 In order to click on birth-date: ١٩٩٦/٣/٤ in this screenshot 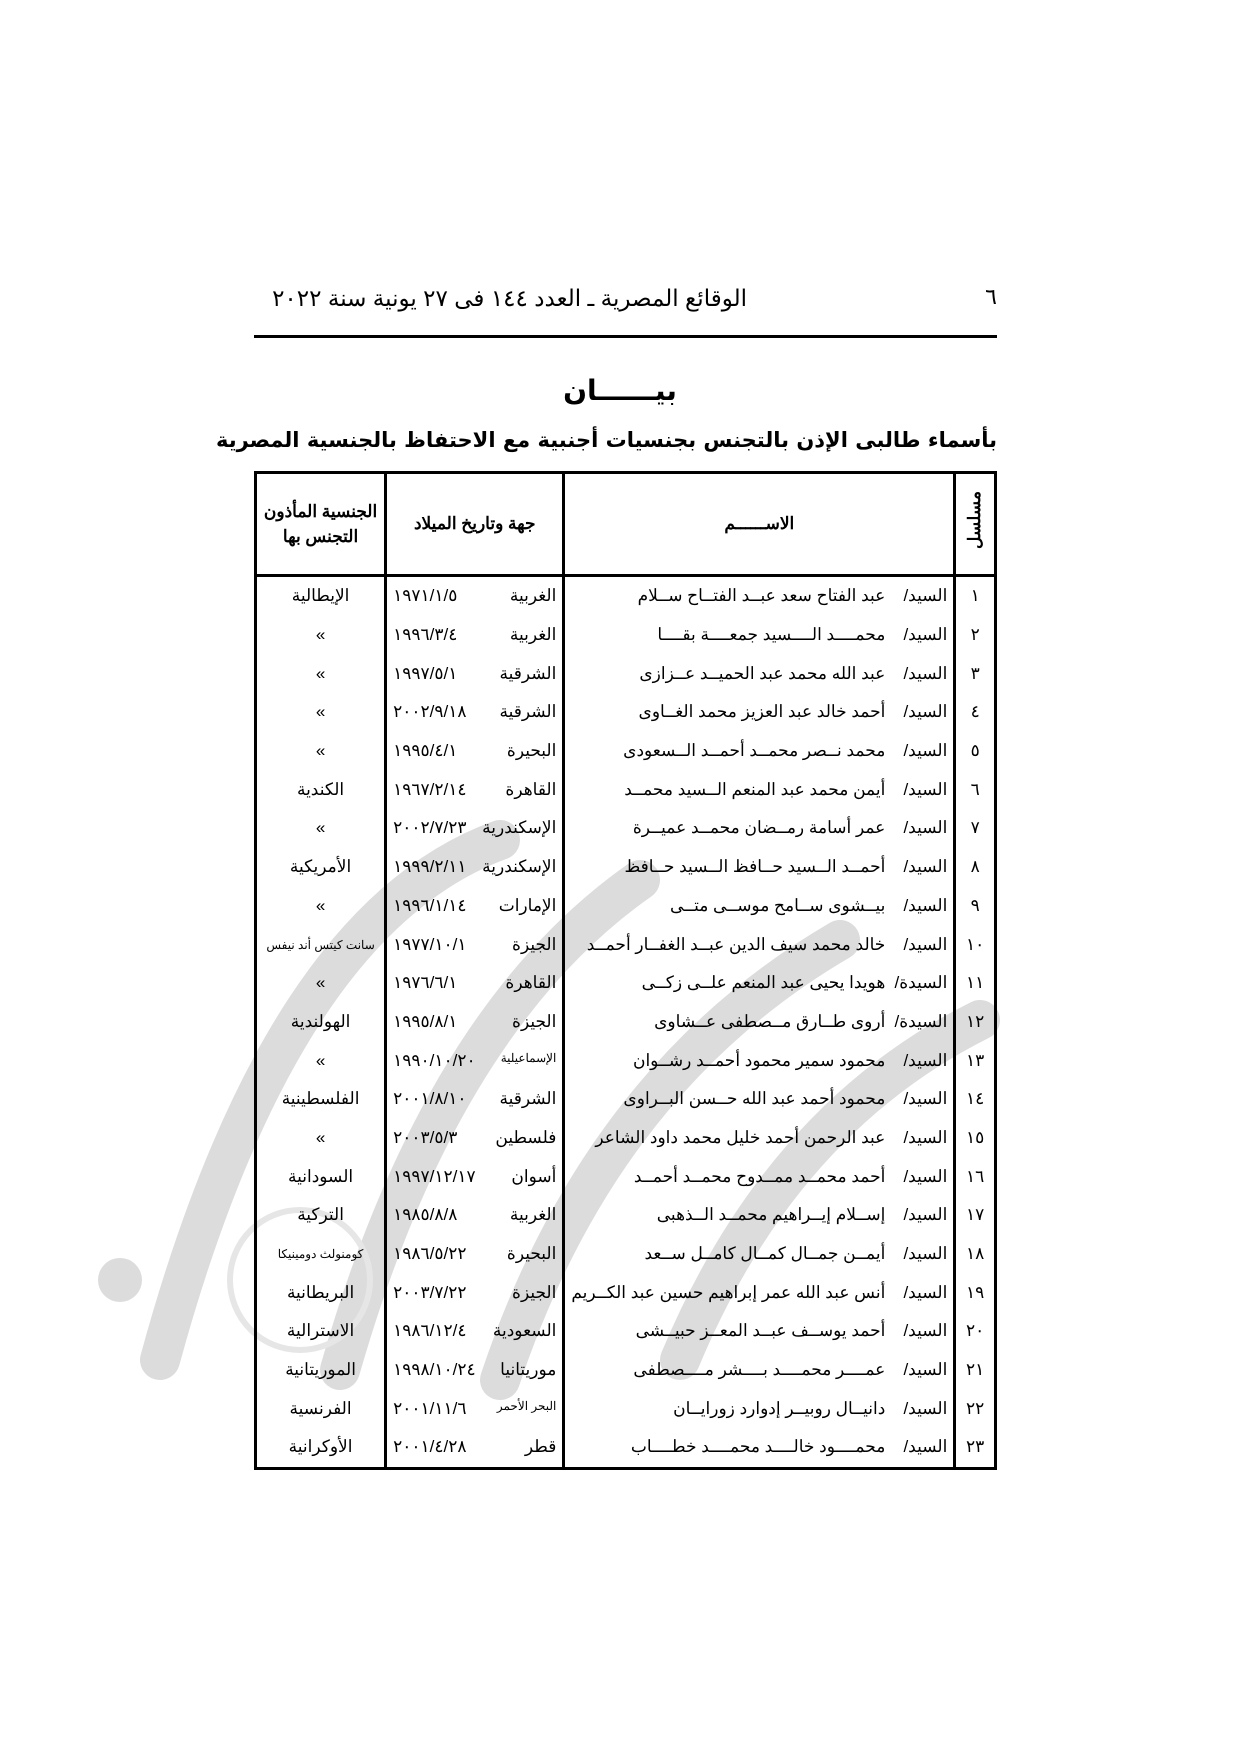, I will do `click(425, 635)`.